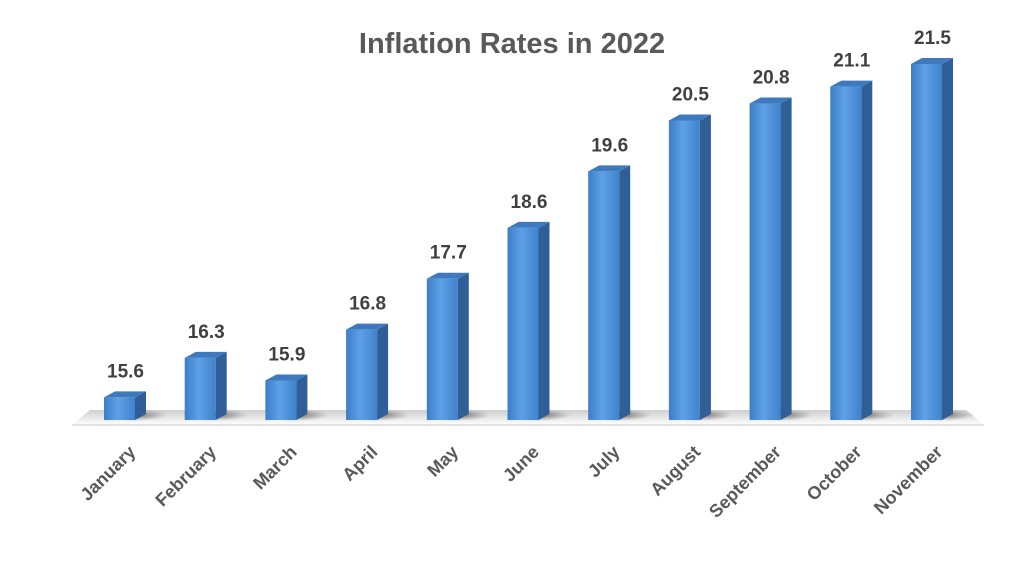 Image resolution: width=1024 pixels, height=576 pixels. Describe the element at coordinates (604, 295) in the screenshot. I see `bar-front-july` at that location.